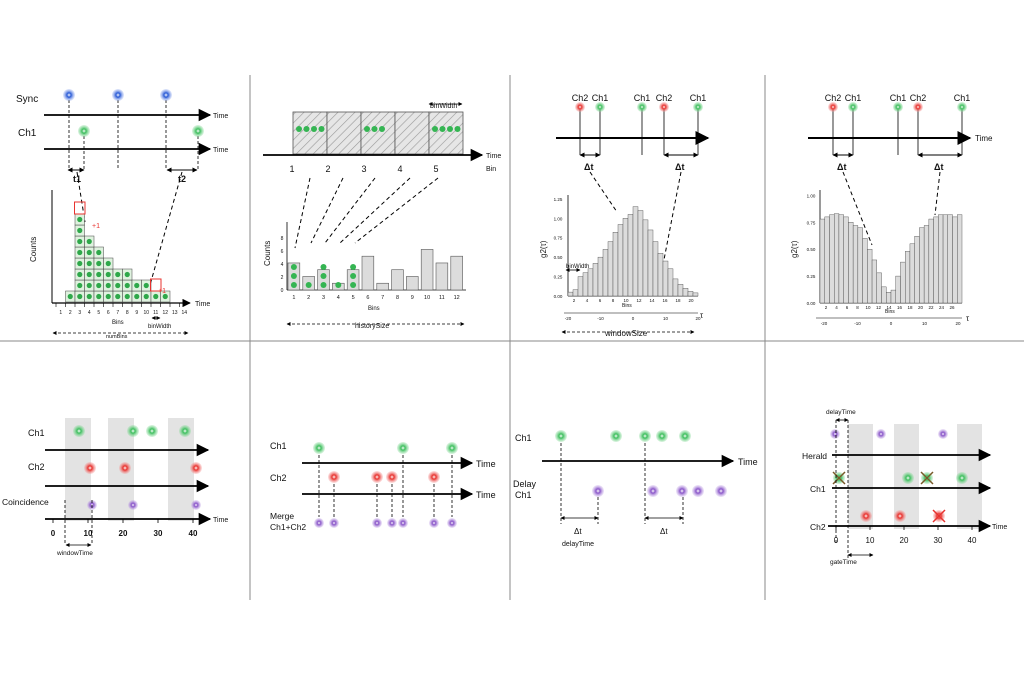 The image size is (1024, 683). What do you see at coordinates (74, 553) in the screenshot?
I see `windowtime-label: windowTime` at bounding box center [74, 553].